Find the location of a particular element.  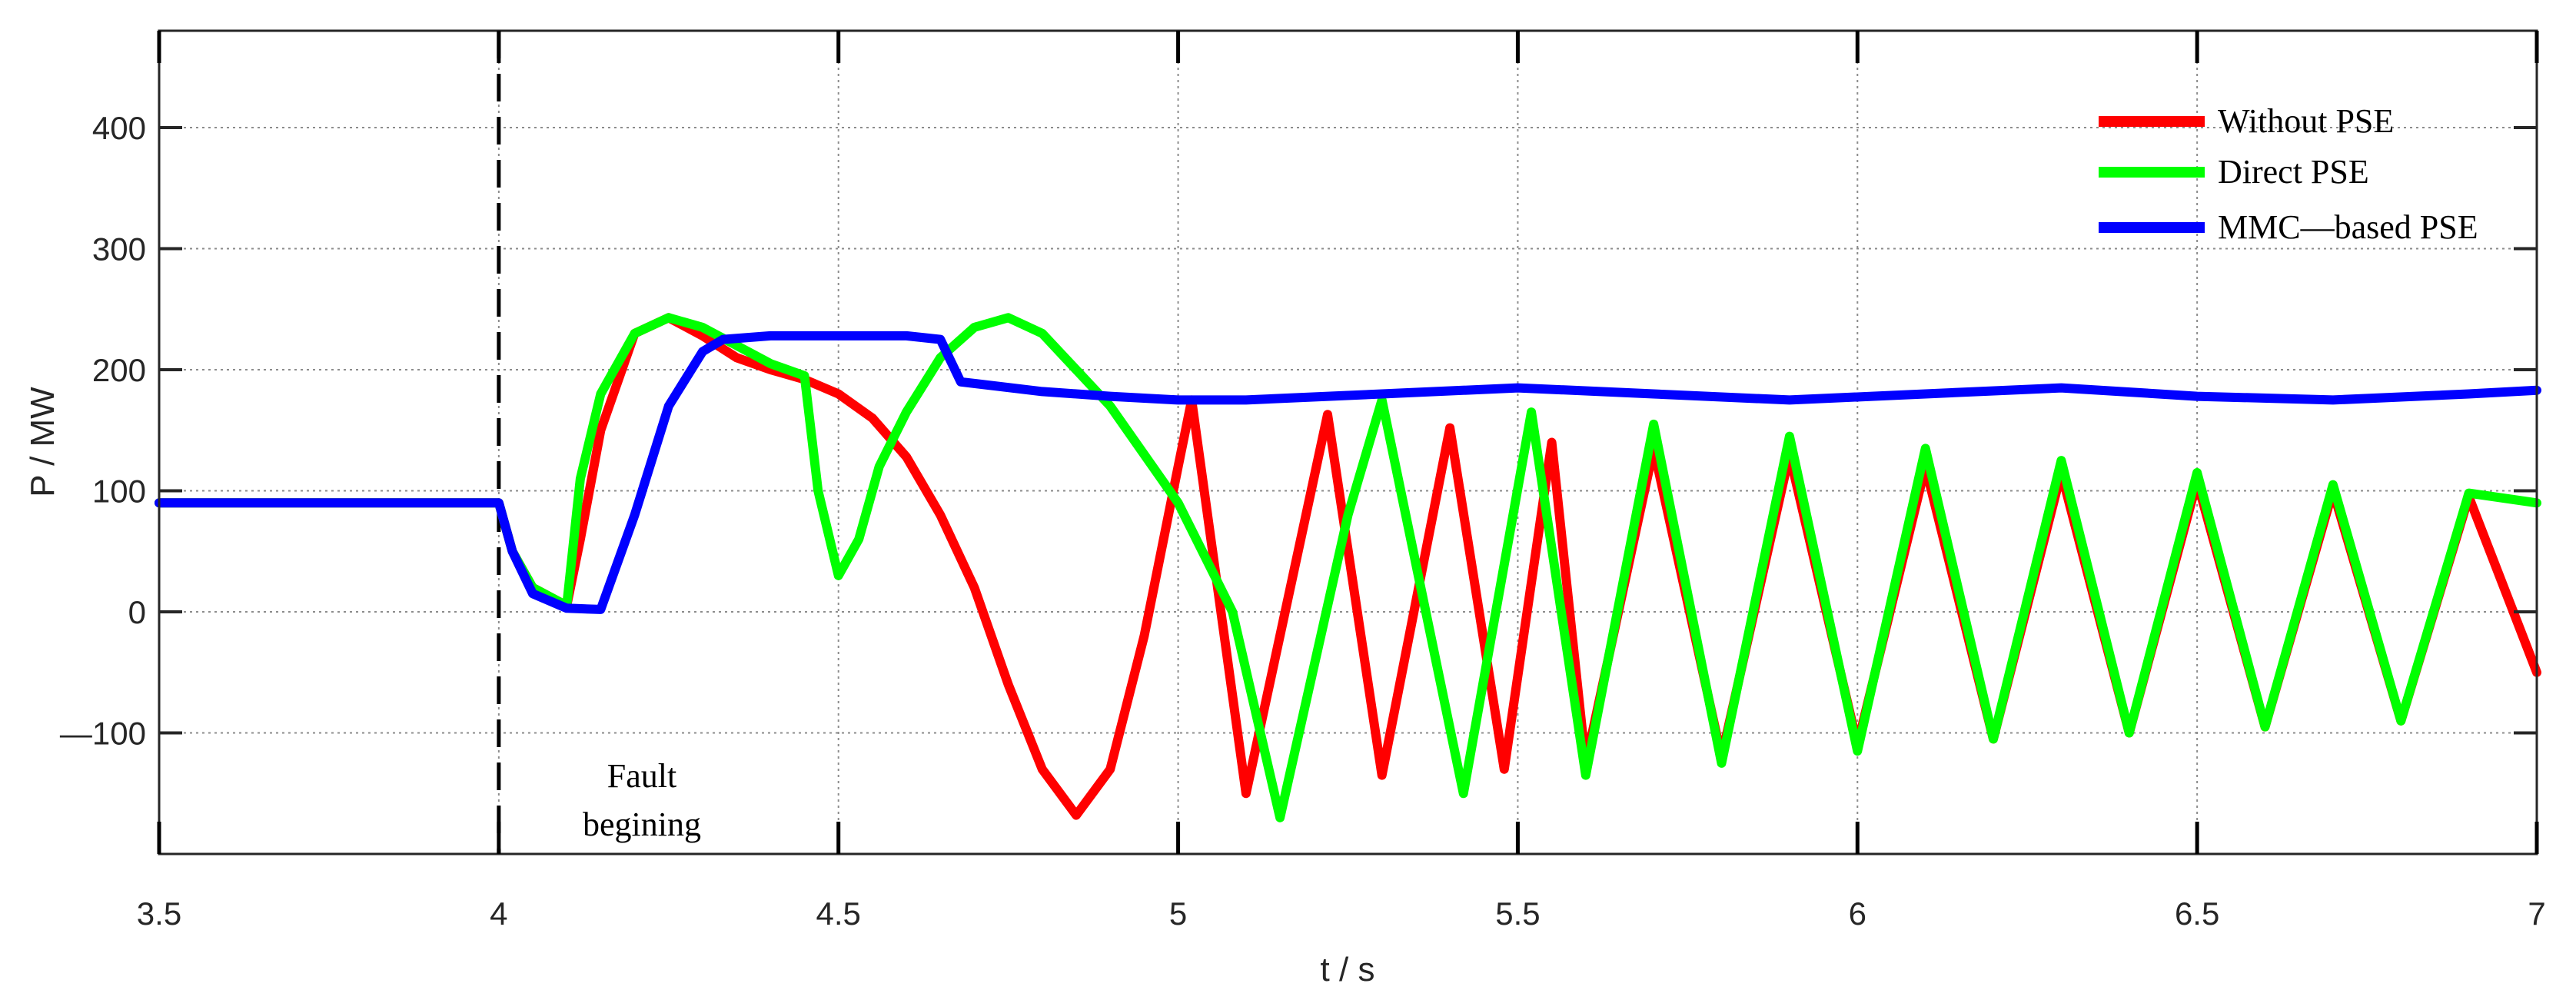

y-tick-label: 300 is located at coordinates (119, 249).